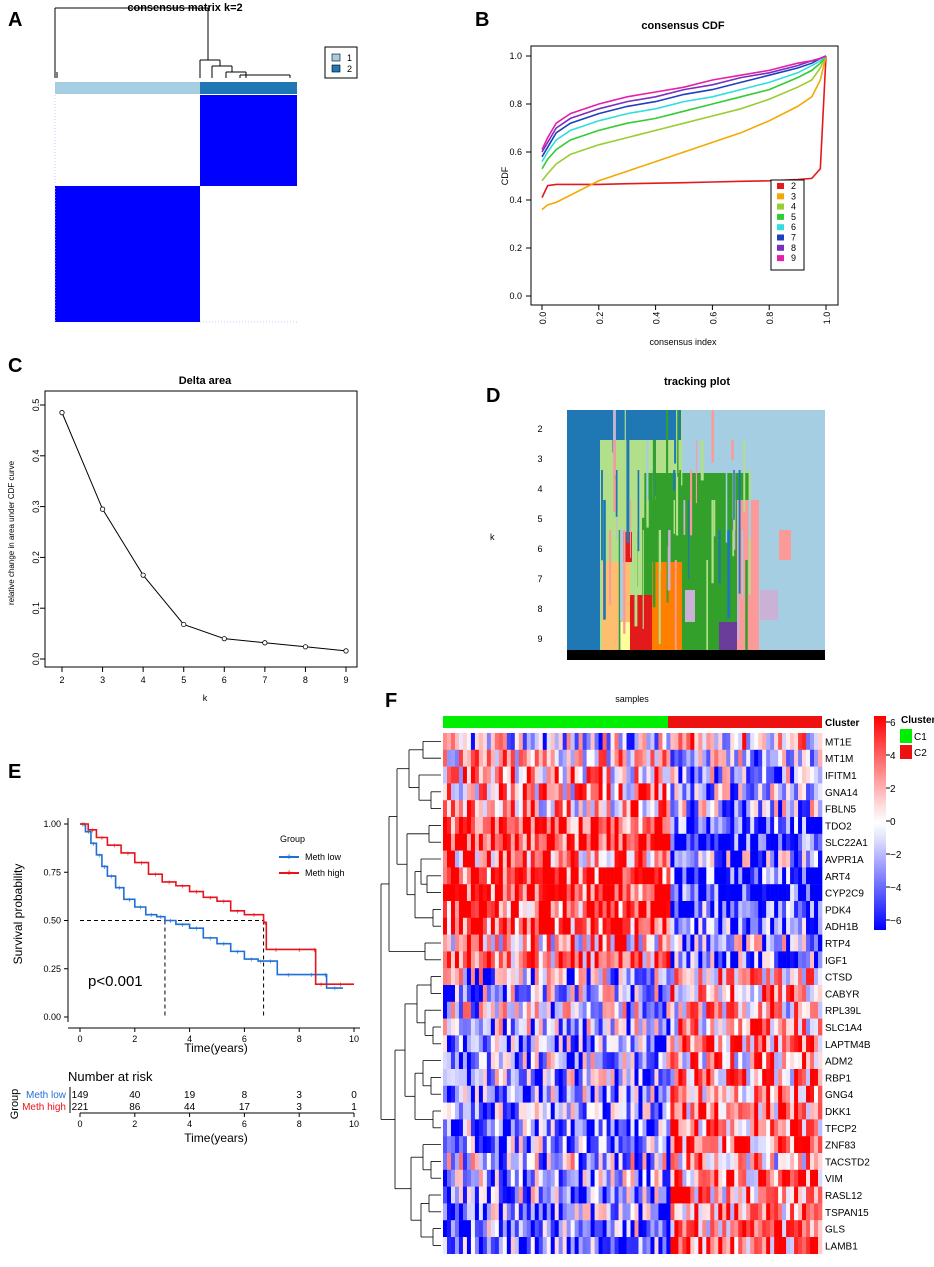 The height and width of the screenshot is (1267, 934). I want to click on b-legend-swatch-k3, so click(780, 196).